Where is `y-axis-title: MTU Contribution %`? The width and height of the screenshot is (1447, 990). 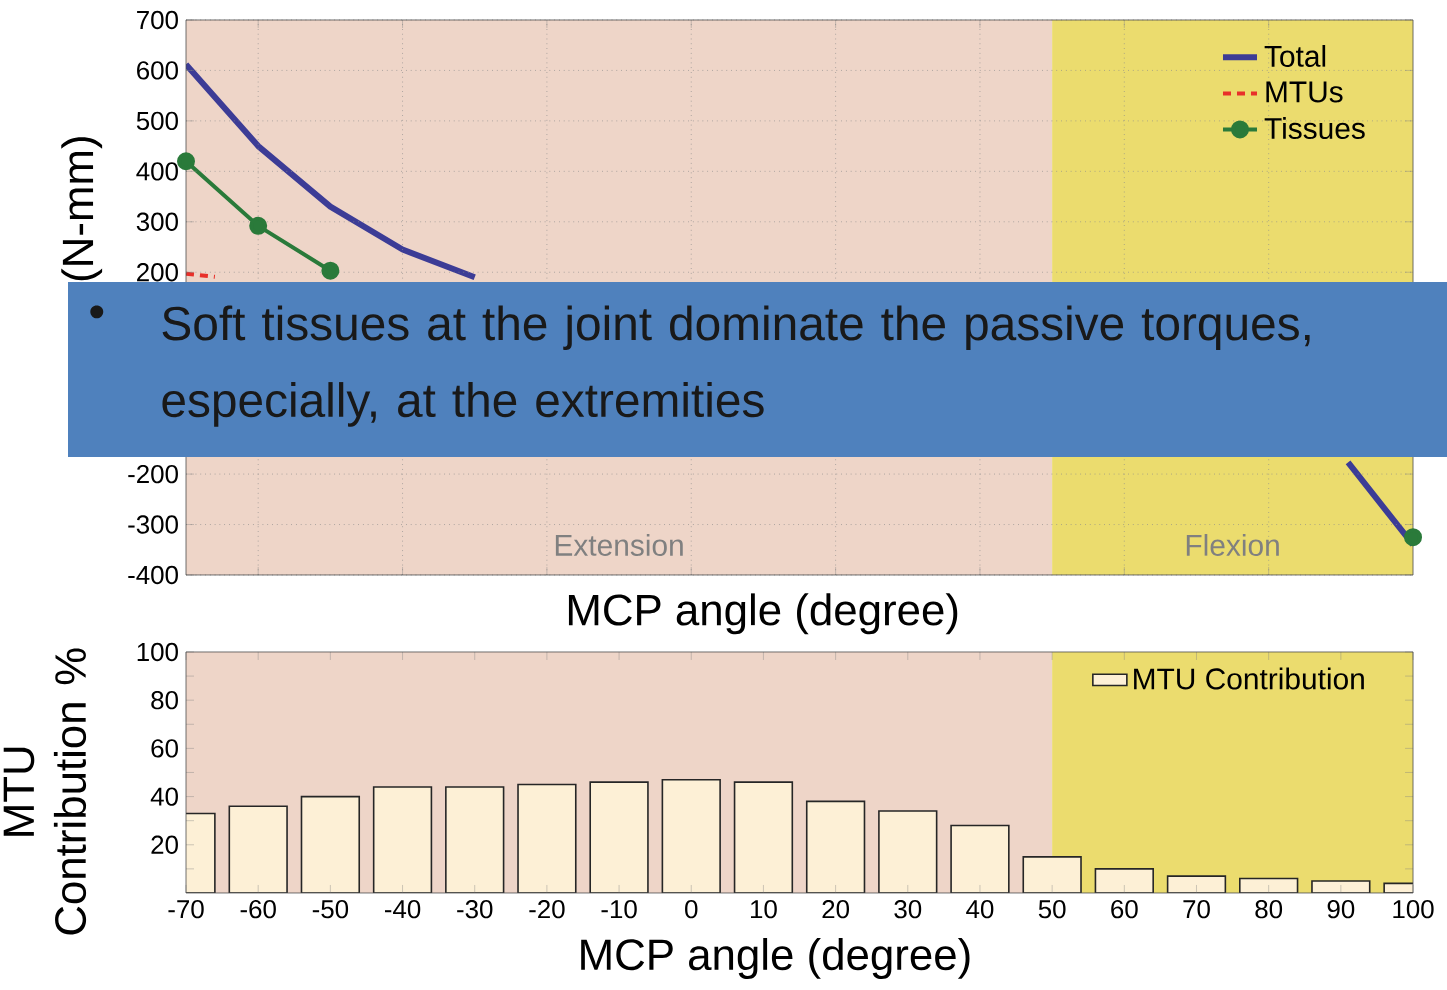
y-axis-title: MTU Contribution % is located at coordinates (45, 791).